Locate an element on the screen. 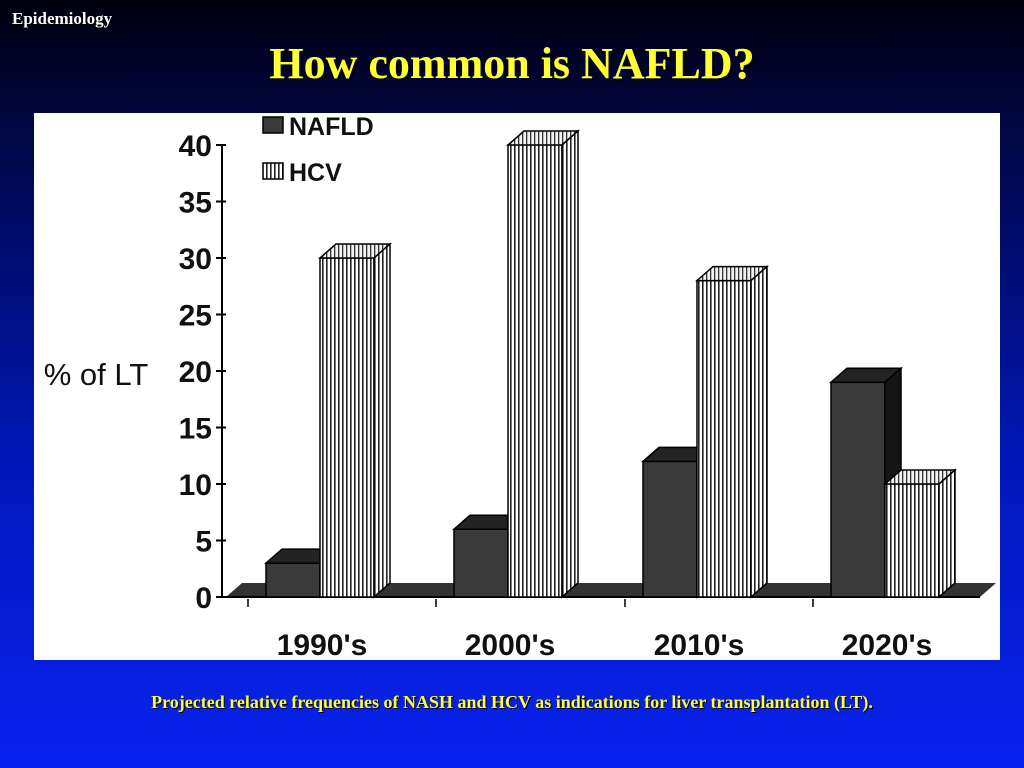 The image size is (1024, 768). x-tick-label-4: 2020's is located at coordinates (887, 644).